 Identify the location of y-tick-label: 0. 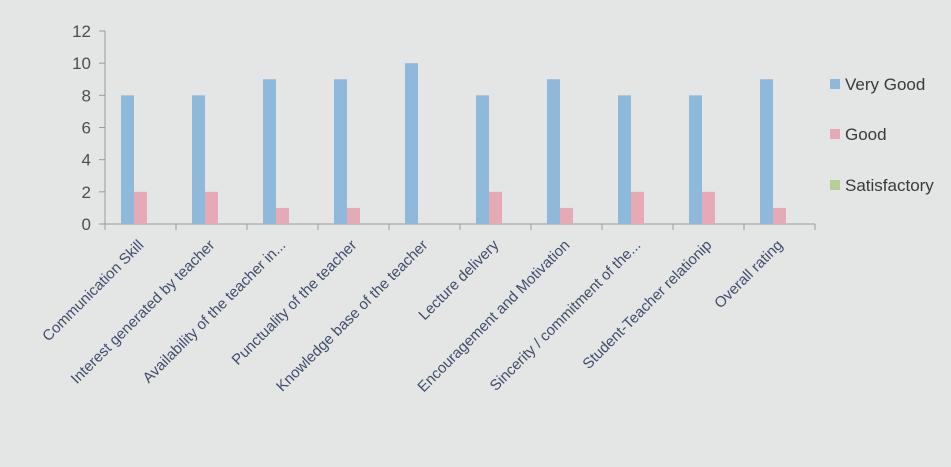
(86, 224).